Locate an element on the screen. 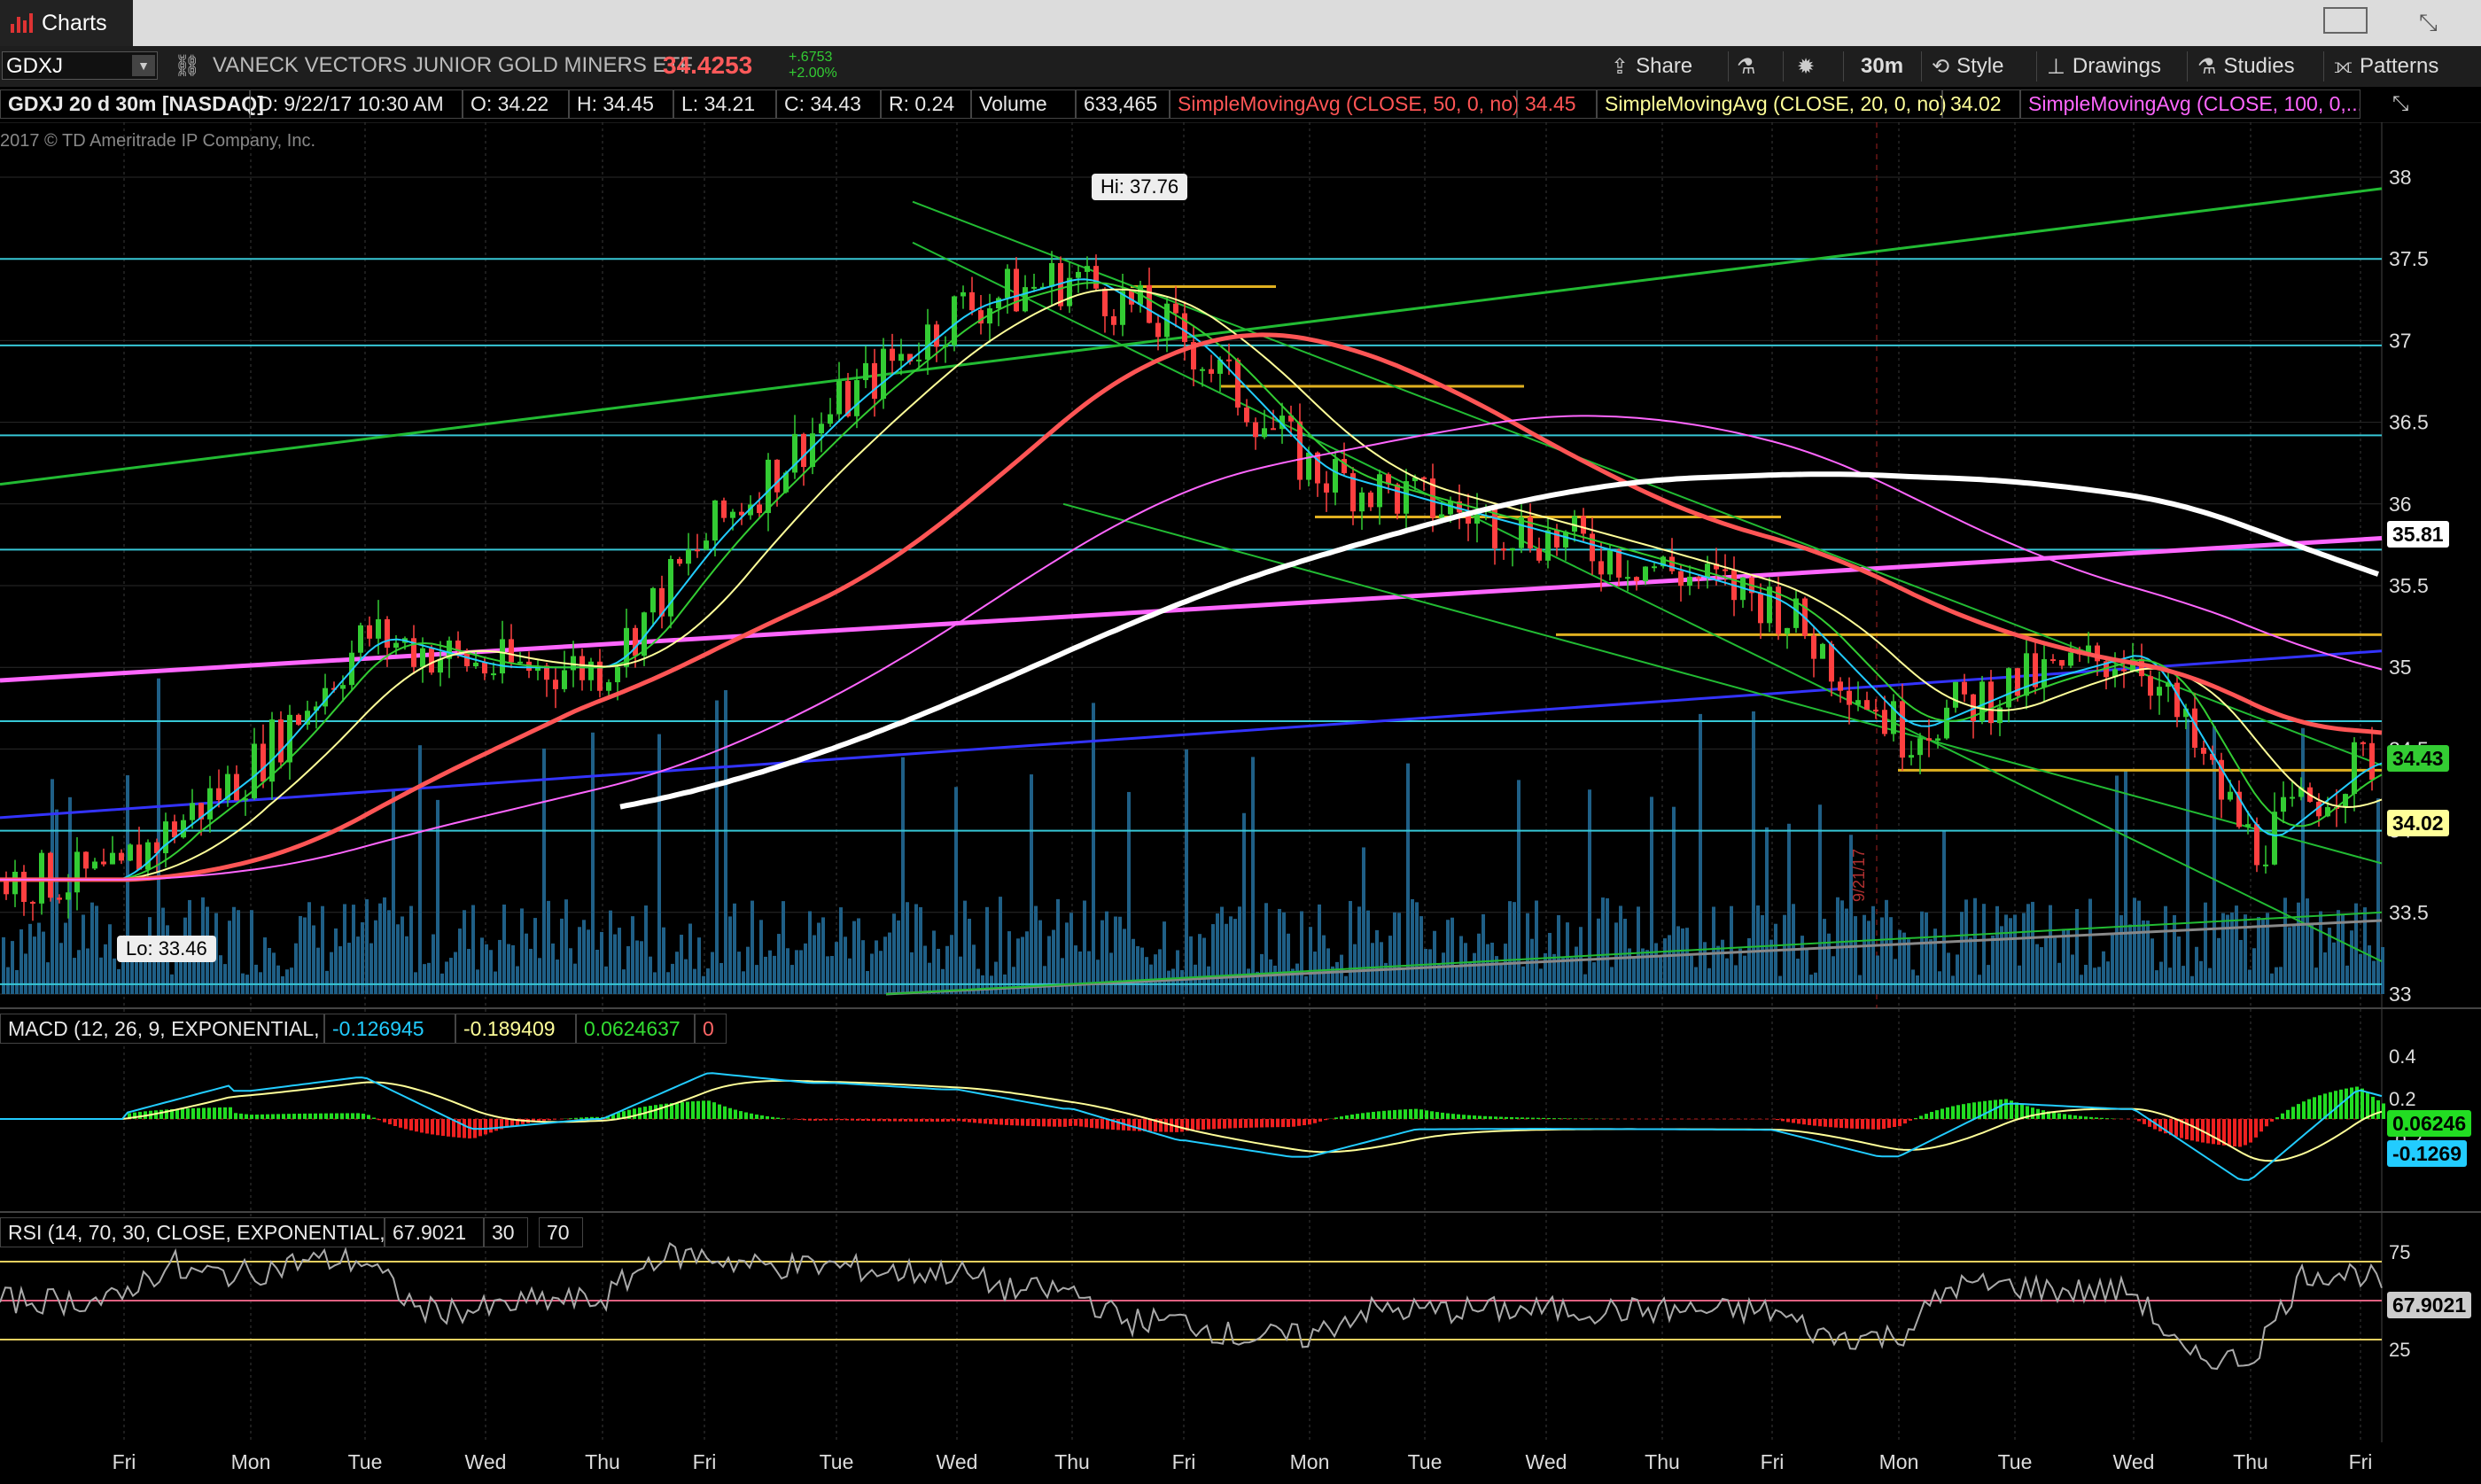 This screenshot has width=2481, height=1484. day-tick-label: Wed is located at coordinates (957, 1461).